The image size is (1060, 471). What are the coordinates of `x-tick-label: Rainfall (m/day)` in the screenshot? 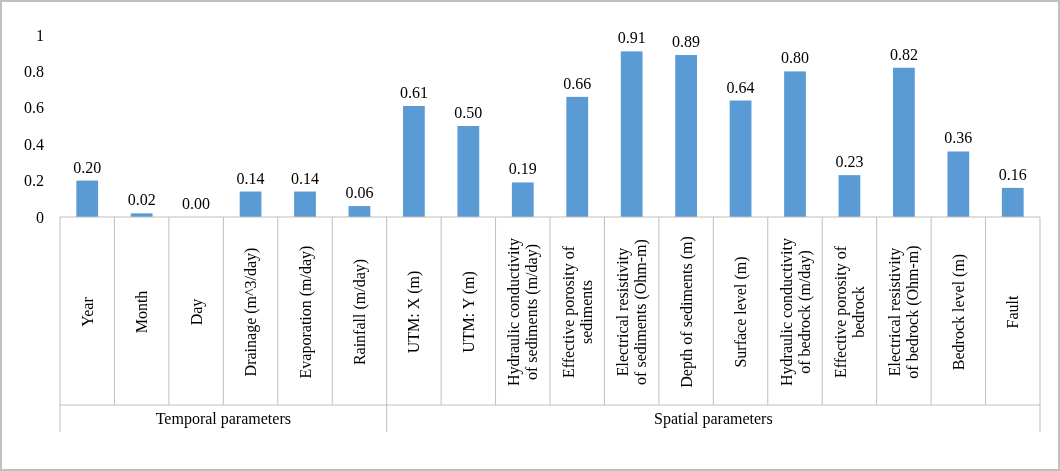 It's located at (360, 312).